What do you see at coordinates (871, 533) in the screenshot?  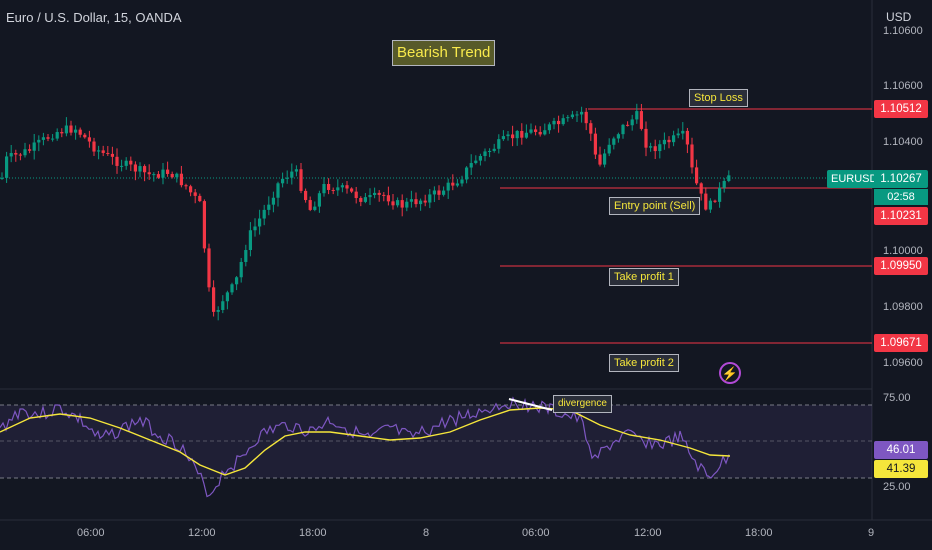 I see `time-tick: 9` at bounding box center [871, 533].